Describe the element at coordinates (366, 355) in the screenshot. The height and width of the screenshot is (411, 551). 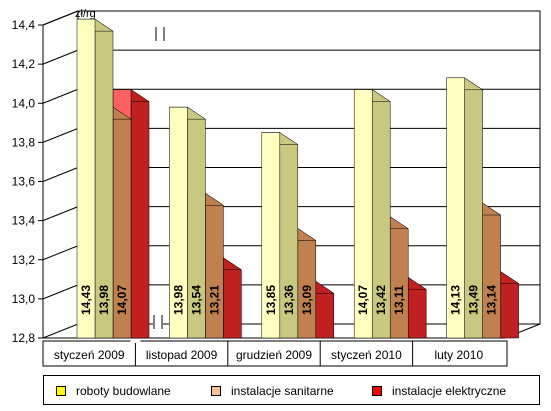
I see `category-label-styczen-2010: styczeń 2010` at that location.